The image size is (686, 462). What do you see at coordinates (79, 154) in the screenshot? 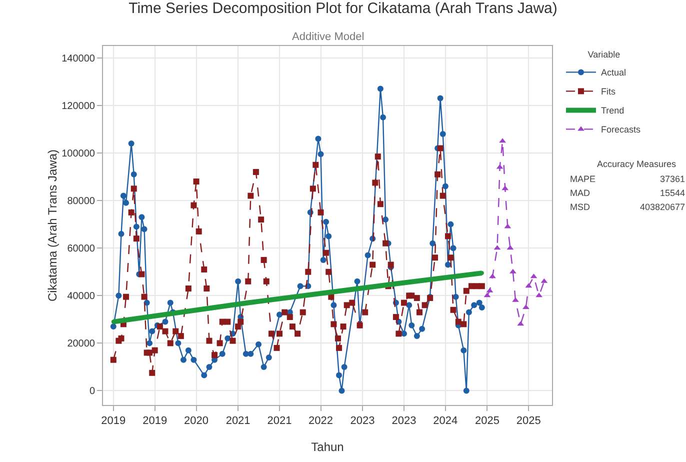
I see `y-tick-label: 100000` at bounding box center [79, 154].